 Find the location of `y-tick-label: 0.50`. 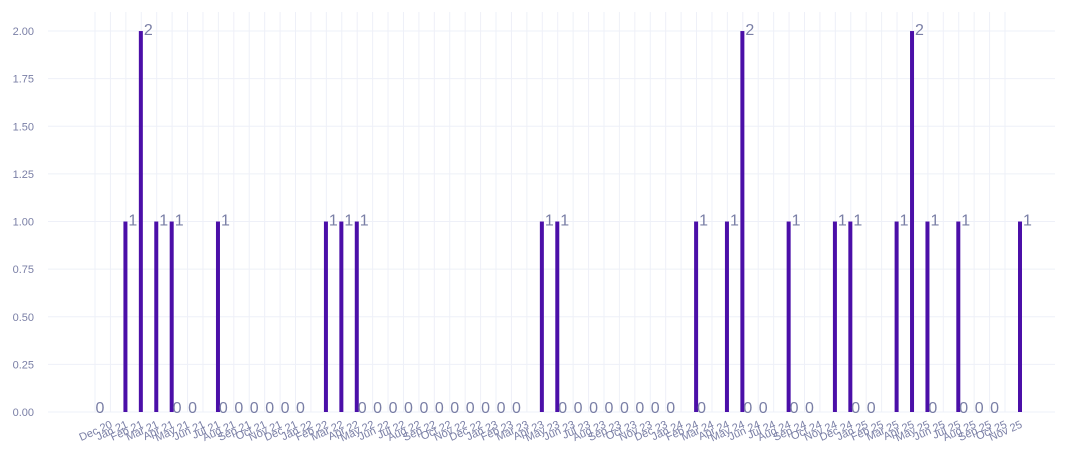

y-tick-label: 0.50 is located at coordinates (23, 318).